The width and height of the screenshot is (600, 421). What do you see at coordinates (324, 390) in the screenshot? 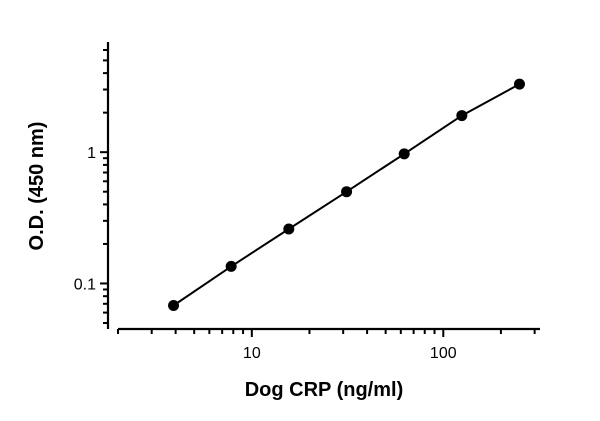
I see `x-axis-title: Dog CRP (ng/ml)` at bounding box center [324, 390].